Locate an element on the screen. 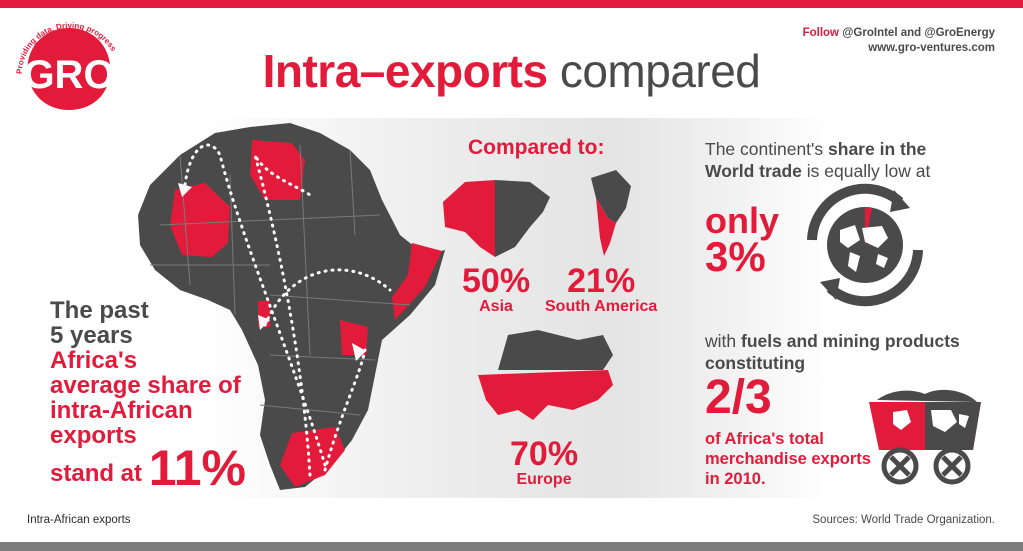 This screenshot has height=551, width=1023. world-share-value: only 3% is located at coordinates (742, 240).